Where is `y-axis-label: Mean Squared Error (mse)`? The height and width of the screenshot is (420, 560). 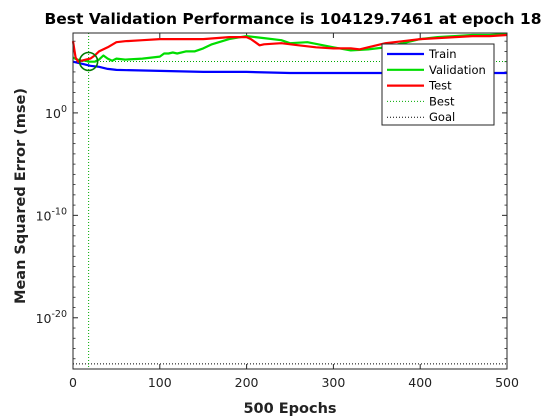
y-axis-label: Mean Squared Error (mse) is located at coordinates (21, 196).